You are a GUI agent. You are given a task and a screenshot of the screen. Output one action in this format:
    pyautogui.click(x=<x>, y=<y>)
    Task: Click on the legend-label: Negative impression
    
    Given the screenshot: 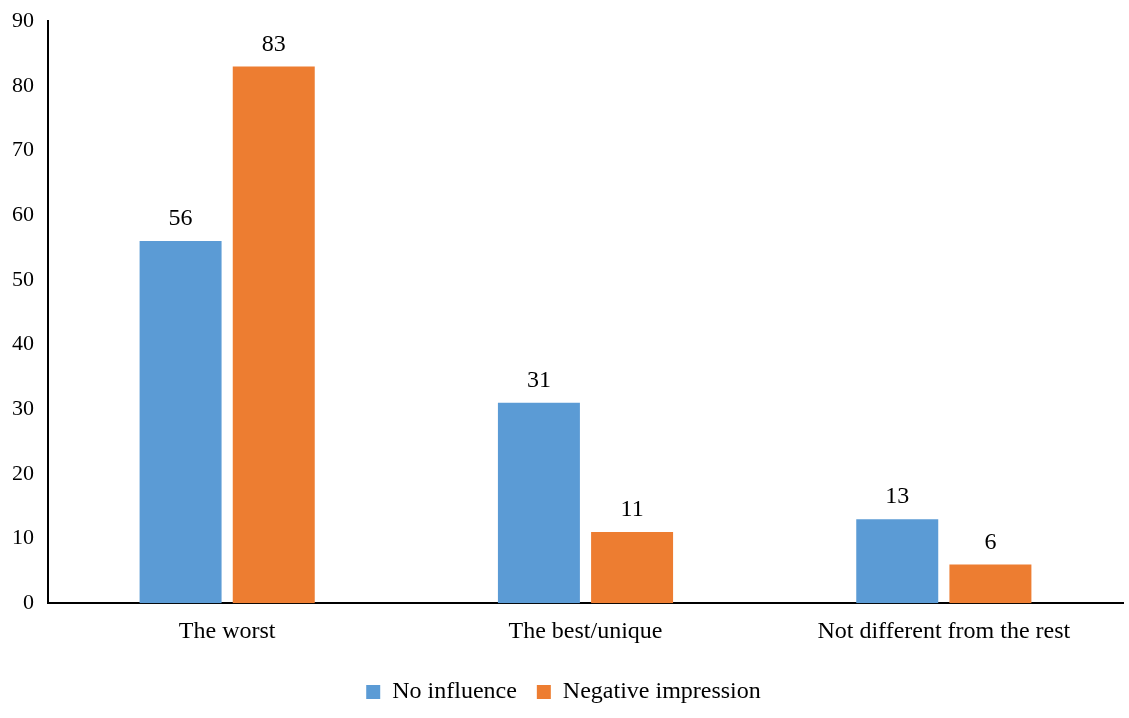 What is the action you would take?
    pyautogui.click(x=661, y=690)
    